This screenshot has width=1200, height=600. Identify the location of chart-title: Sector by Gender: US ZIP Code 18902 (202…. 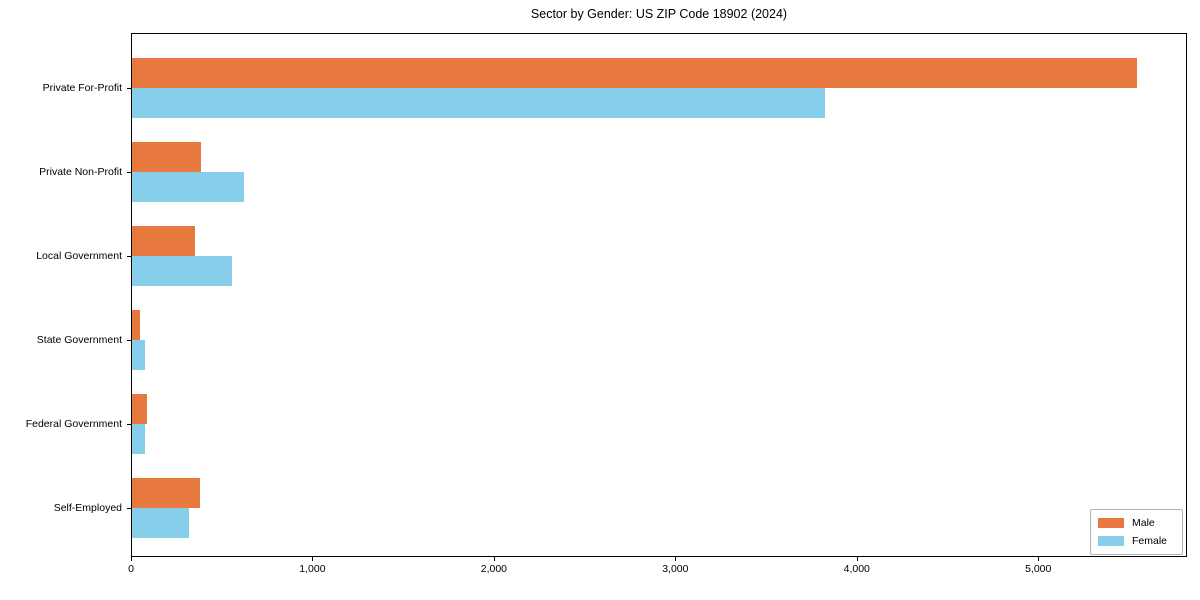
(659, 14).